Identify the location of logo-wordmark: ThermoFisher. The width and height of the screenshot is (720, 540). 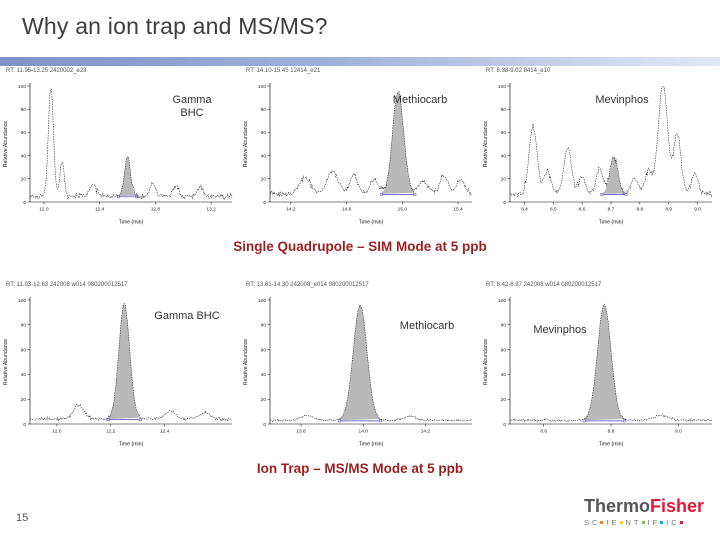
(644, 506).